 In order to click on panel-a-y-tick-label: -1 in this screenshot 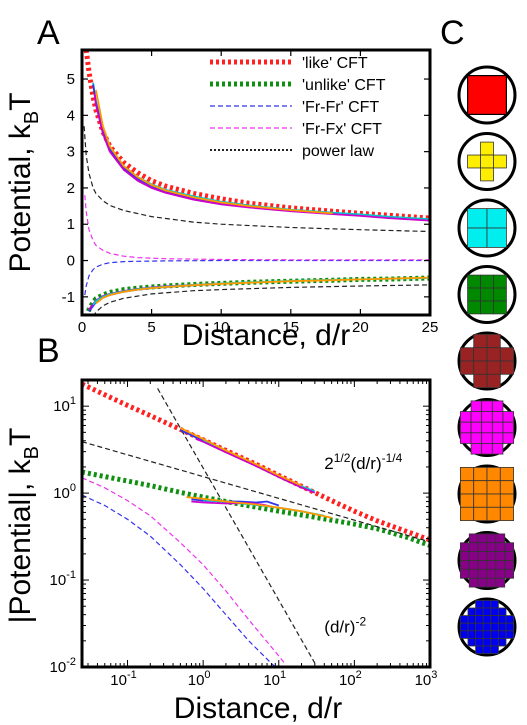, I will do `click(68, 297)`.